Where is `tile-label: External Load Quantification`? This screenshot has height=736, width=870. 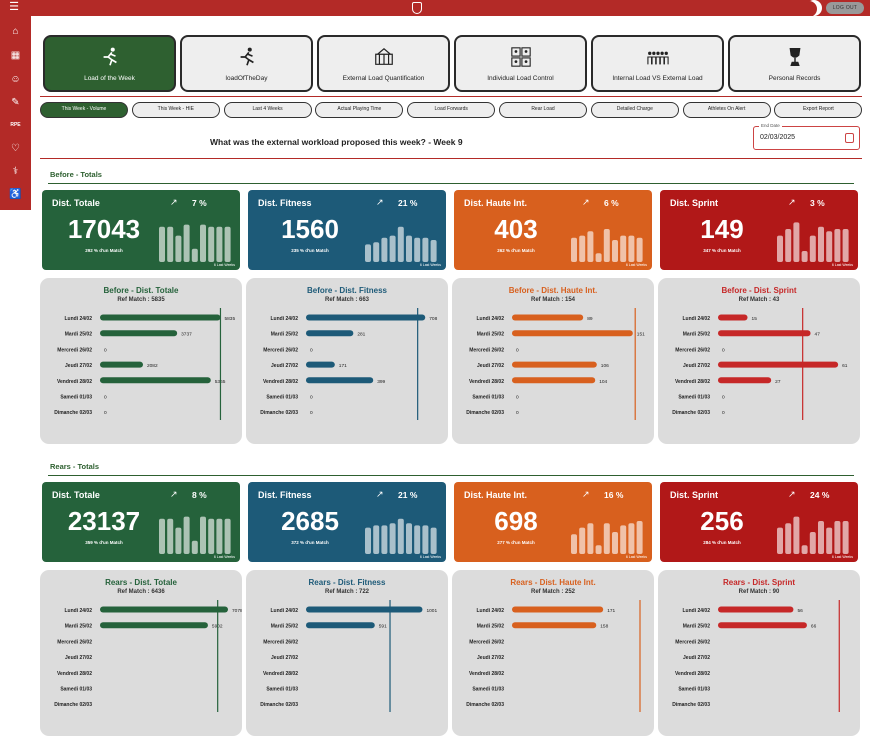 tile-label: External Load Quantification is located at coordinates (383, 78).